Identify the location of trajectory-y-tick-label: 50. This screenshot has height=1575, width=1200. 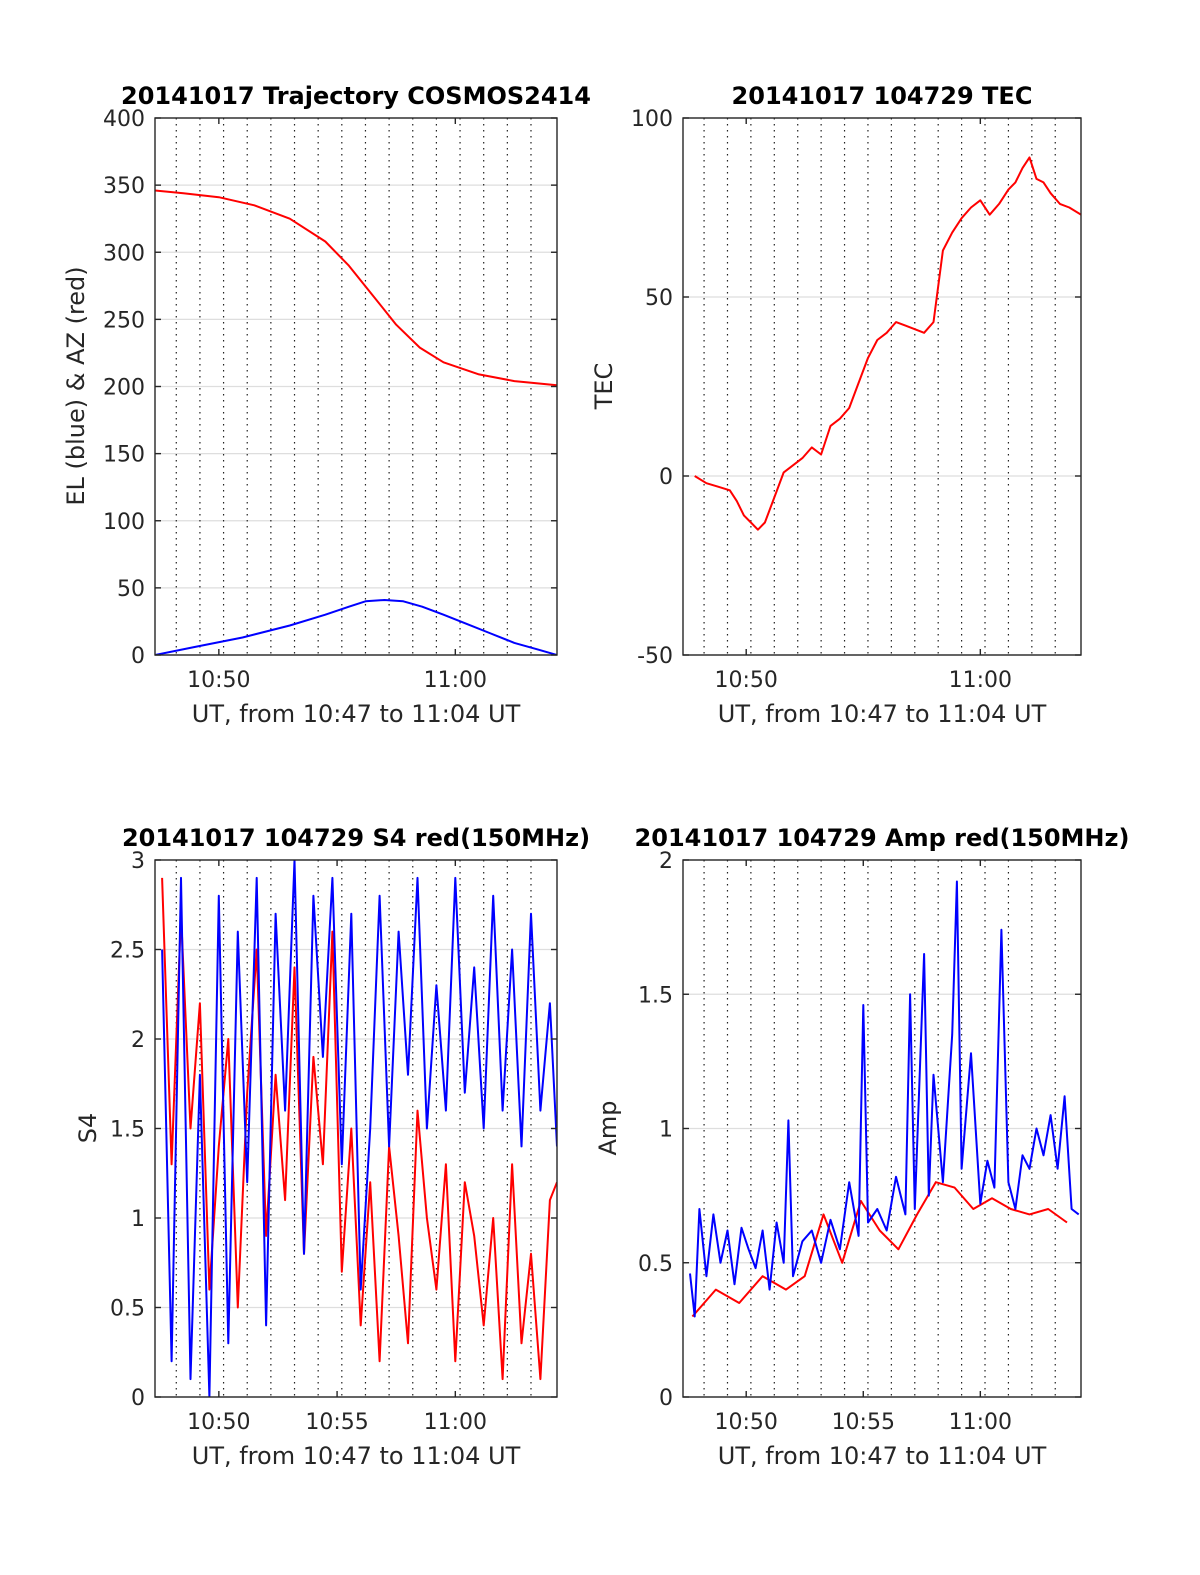
(131, 589).